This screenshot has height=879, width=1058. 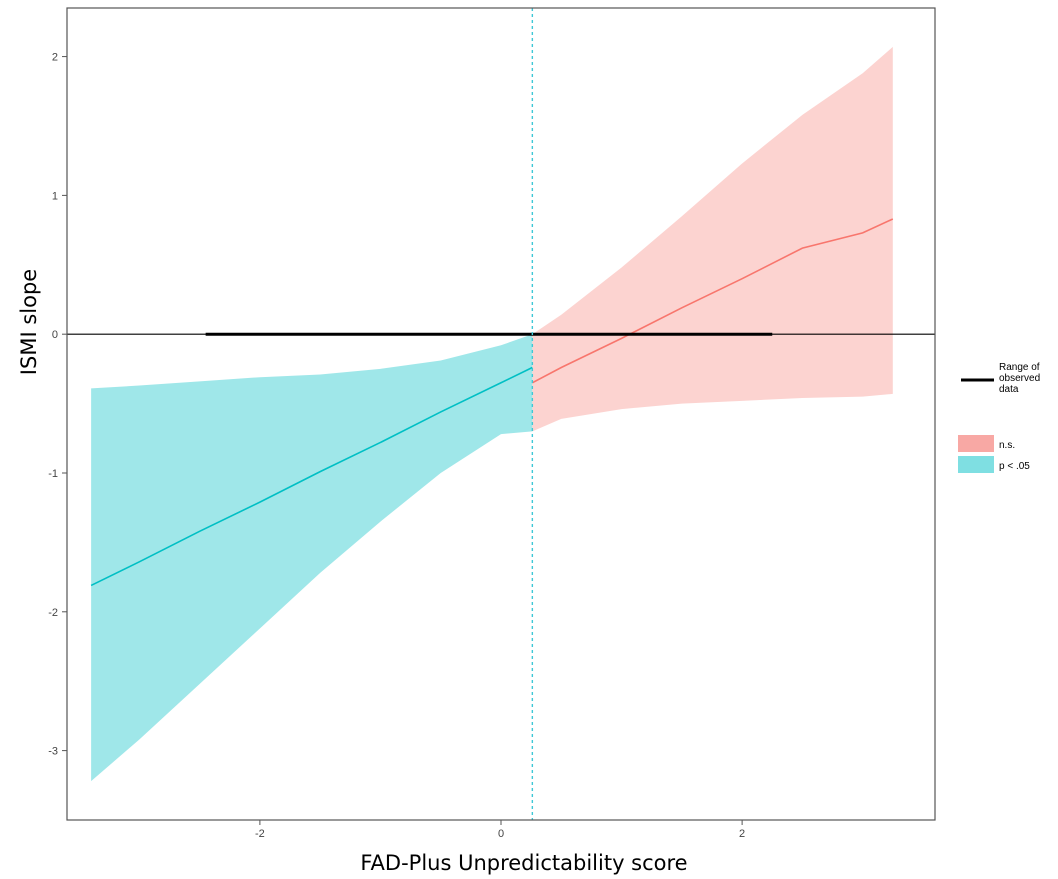 What do you see at coordinates (1007, 445) in the screenshot?
I see `legend-item-label: n.s.` at bounding box center [1007, 445].